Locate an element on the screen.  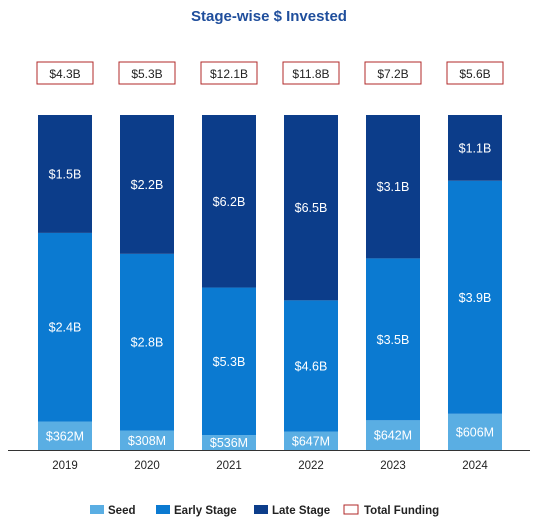
total-funding-label: $5.6B is located at coordinates (474, 74).